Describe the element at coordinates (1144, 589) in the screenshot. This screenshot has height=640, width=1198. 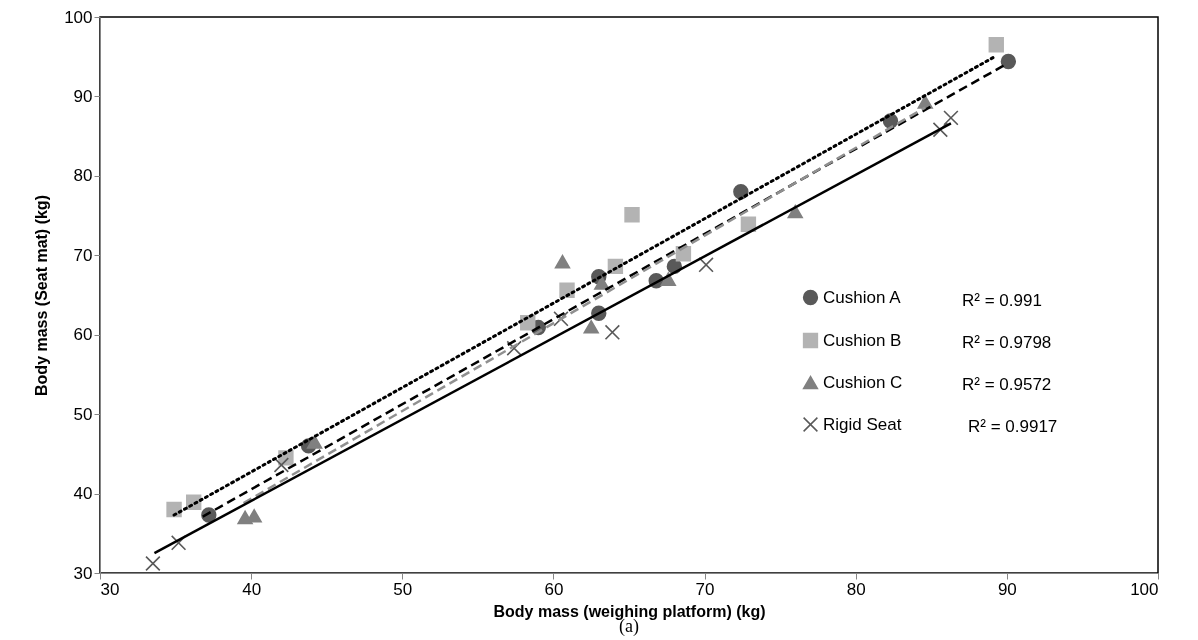
I see `x-tick-label: 100` at that location.